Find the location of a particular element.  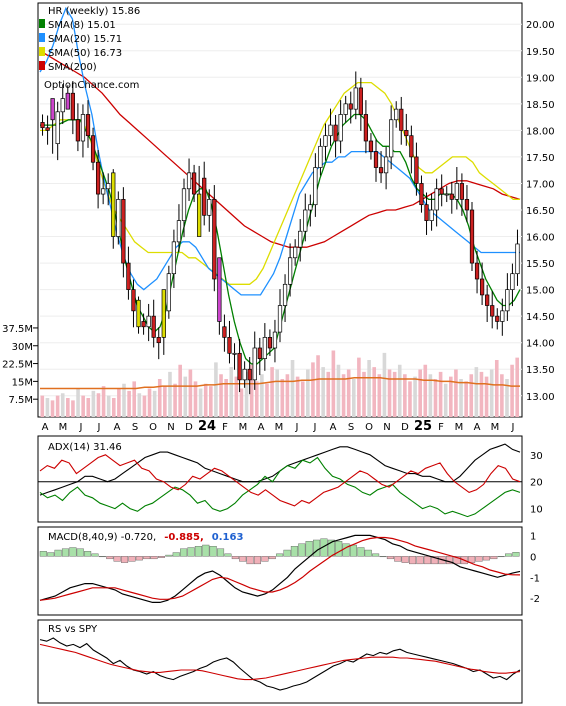

price-ytick-label: 19.00 is located at coordinates (540, 78).